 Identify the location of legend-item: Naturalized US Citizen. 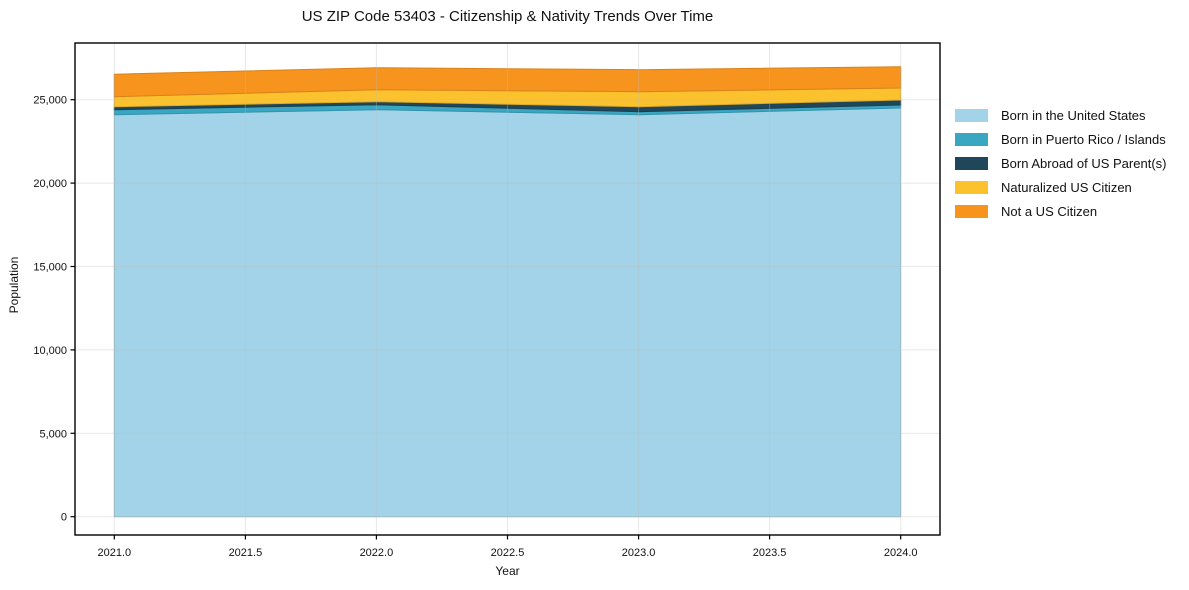
(1060, 187).